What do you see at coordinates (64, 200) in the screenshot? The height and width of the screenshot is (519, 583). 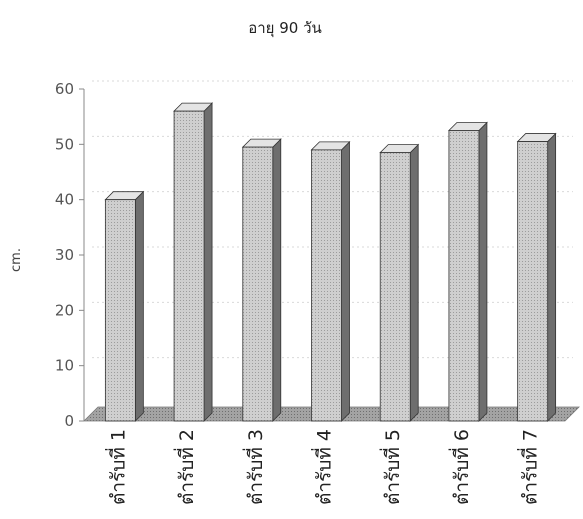 I see `y-tick-label: 40` at bounding box center [64, 200].